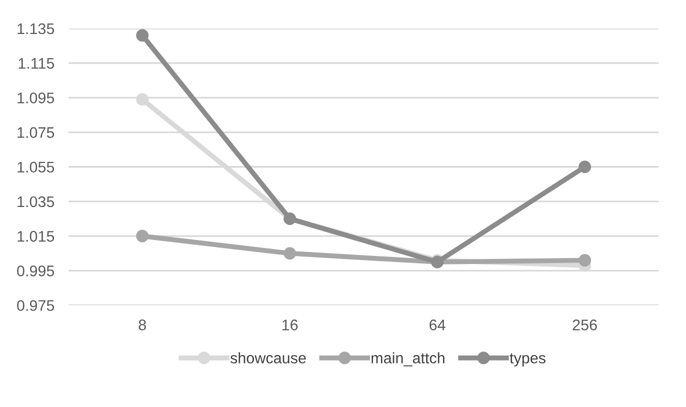  Describe the element at coordinates (36, 132) in the screenshot. I see `y-tick-label: 1.075` at that location.